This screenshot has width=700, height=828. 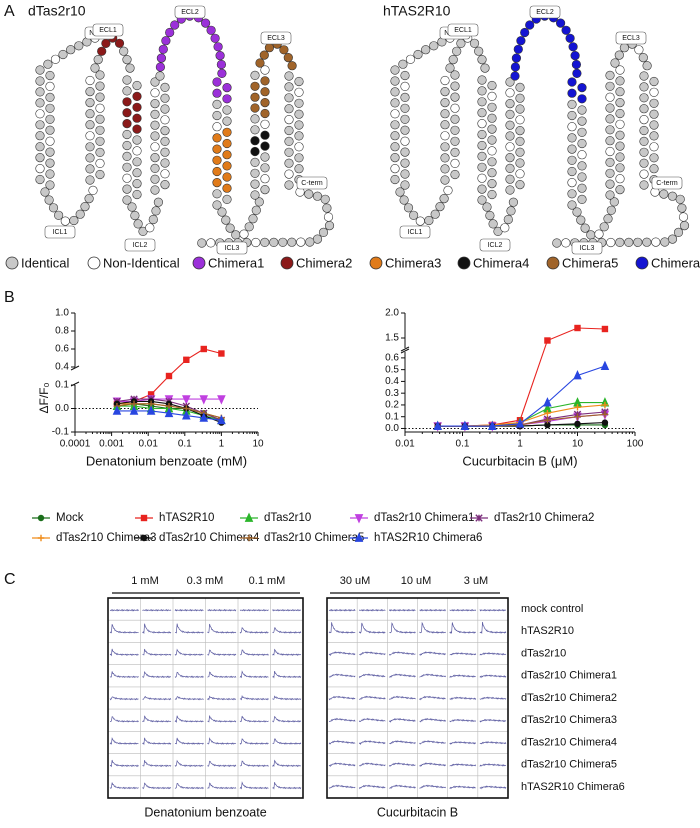 I want to click on x-tick-label: 0.001, so click(x=111, y=444).